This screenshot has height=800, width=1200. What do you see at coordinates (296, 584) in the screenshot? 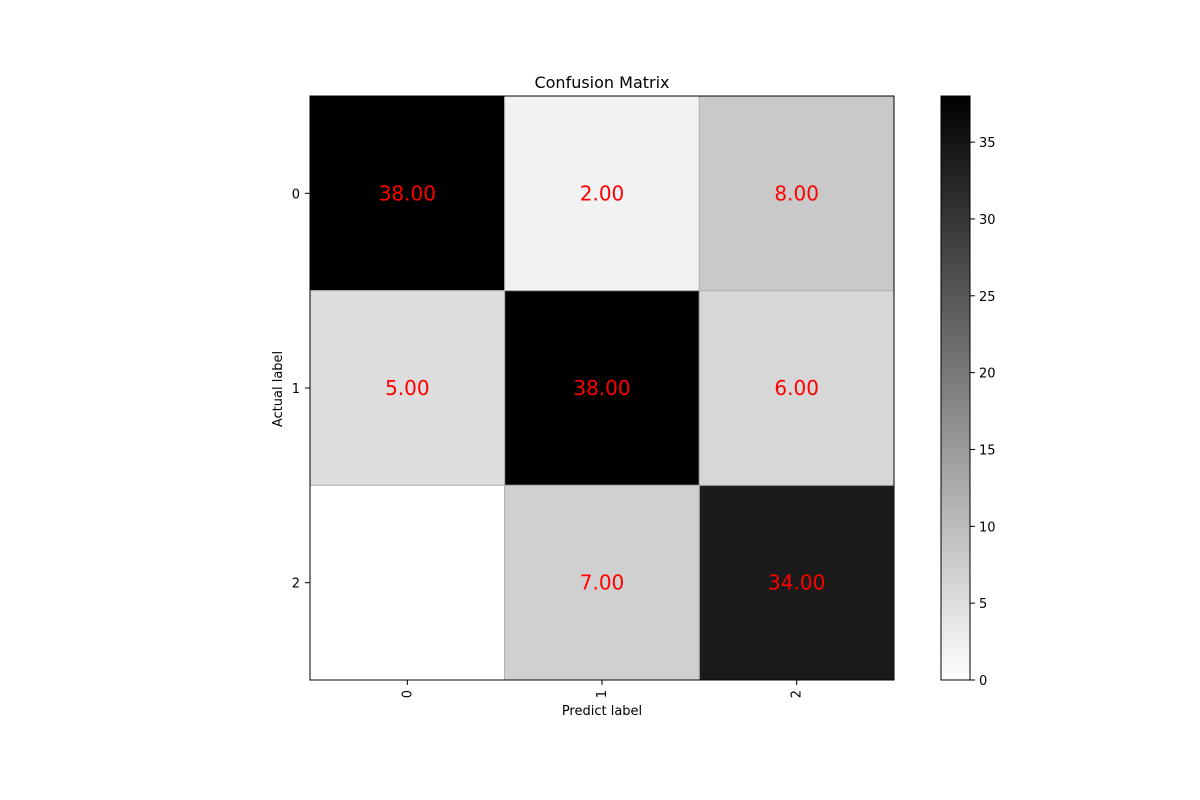
I see `y-tick-label: 2` at bounding box center [296, 584].